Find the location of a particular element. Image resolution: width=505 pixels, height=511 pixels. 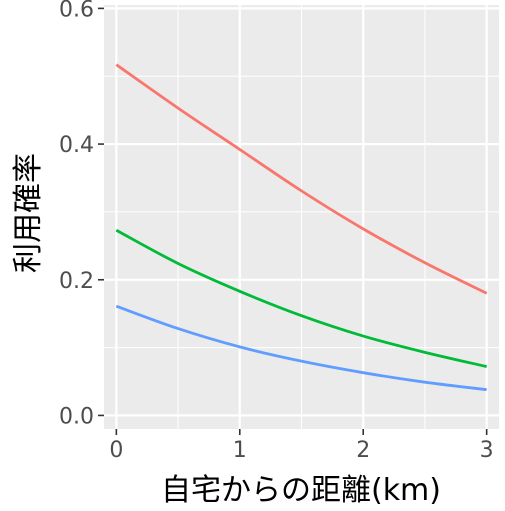

x-tick-label: 0 is located at coordinates (116, 450).